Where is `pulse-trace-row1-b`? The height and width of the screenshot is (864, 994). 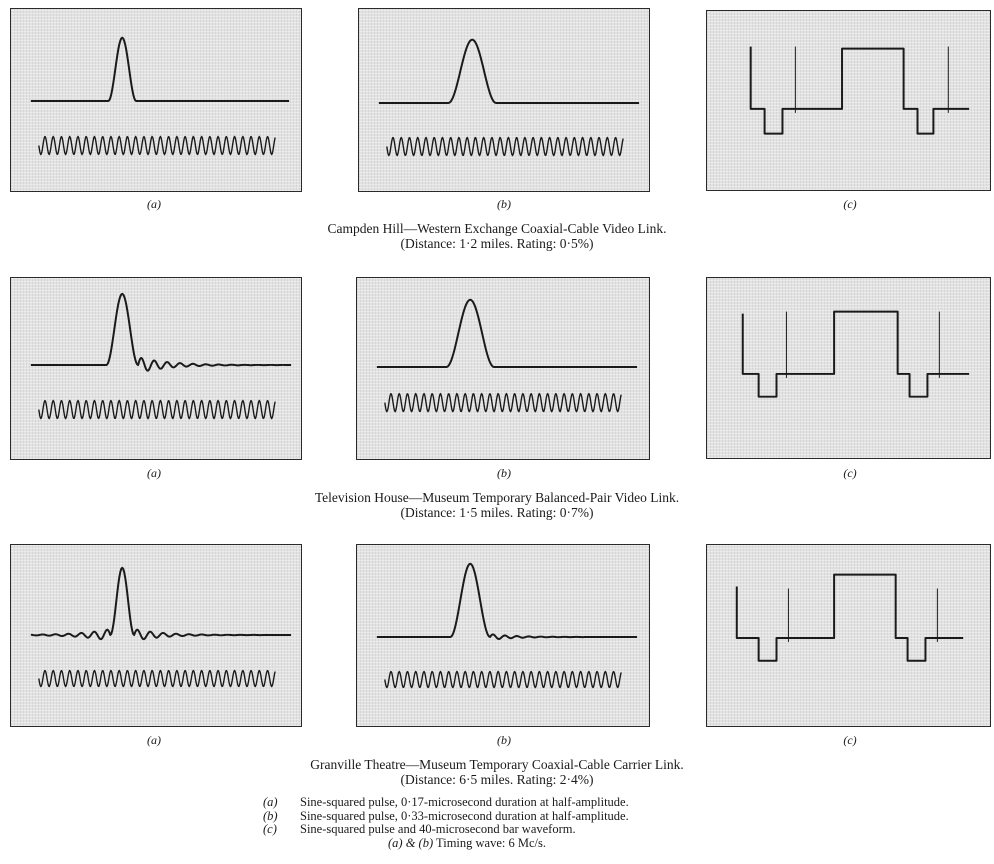 pulse-trace-row1-b is located at coordinates (509, 97).